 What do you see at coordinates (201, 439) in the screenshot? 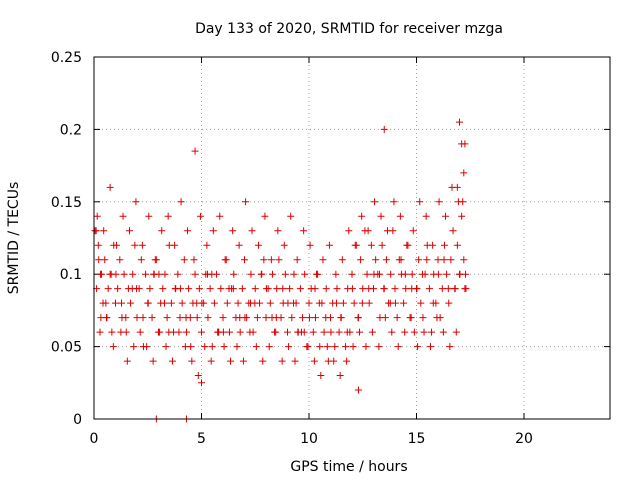
I see `x-tick-label: 5` at bounding box center [201, 439].